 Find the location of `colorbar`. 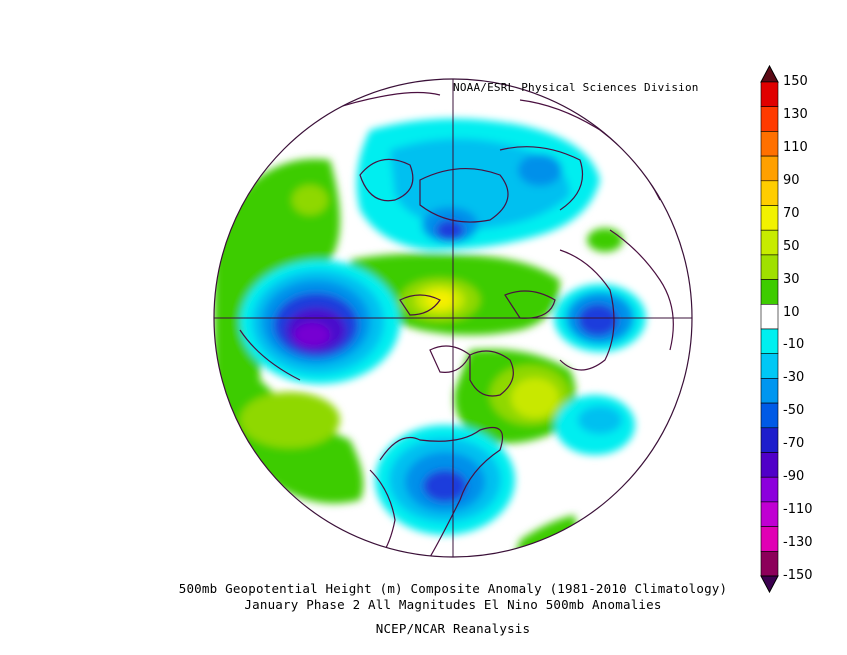

colorbar is located at coordinates (769, 329).